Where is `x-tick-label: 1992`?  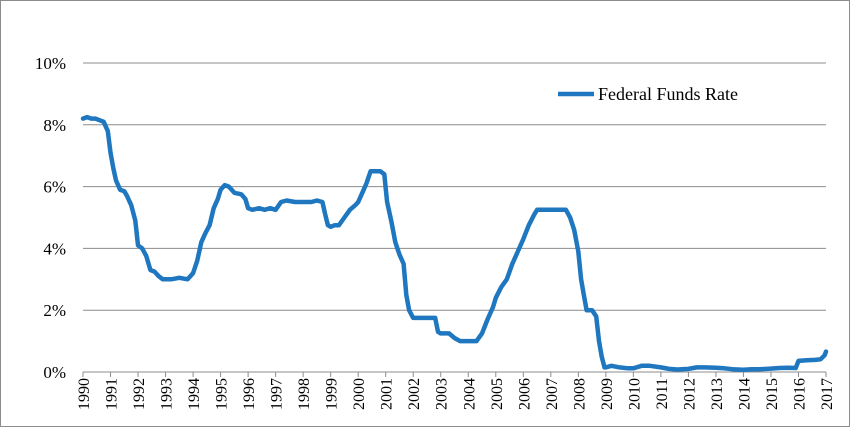 x-tick-label: 1992 is located at coordinates (139, 394).